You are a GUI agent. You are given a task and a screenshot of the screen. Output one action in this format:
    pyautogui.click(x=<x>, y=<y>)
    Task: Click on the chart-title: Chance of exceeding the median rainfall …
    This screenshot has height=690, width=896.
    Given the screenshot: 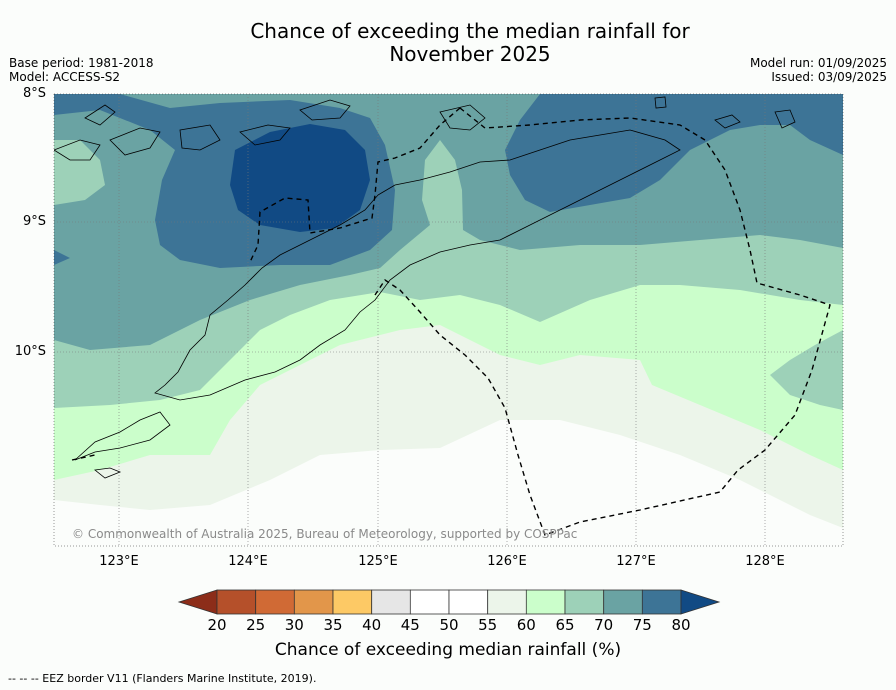 What is the action you would take?
    pyautogui.click(x=448, y=43)
    